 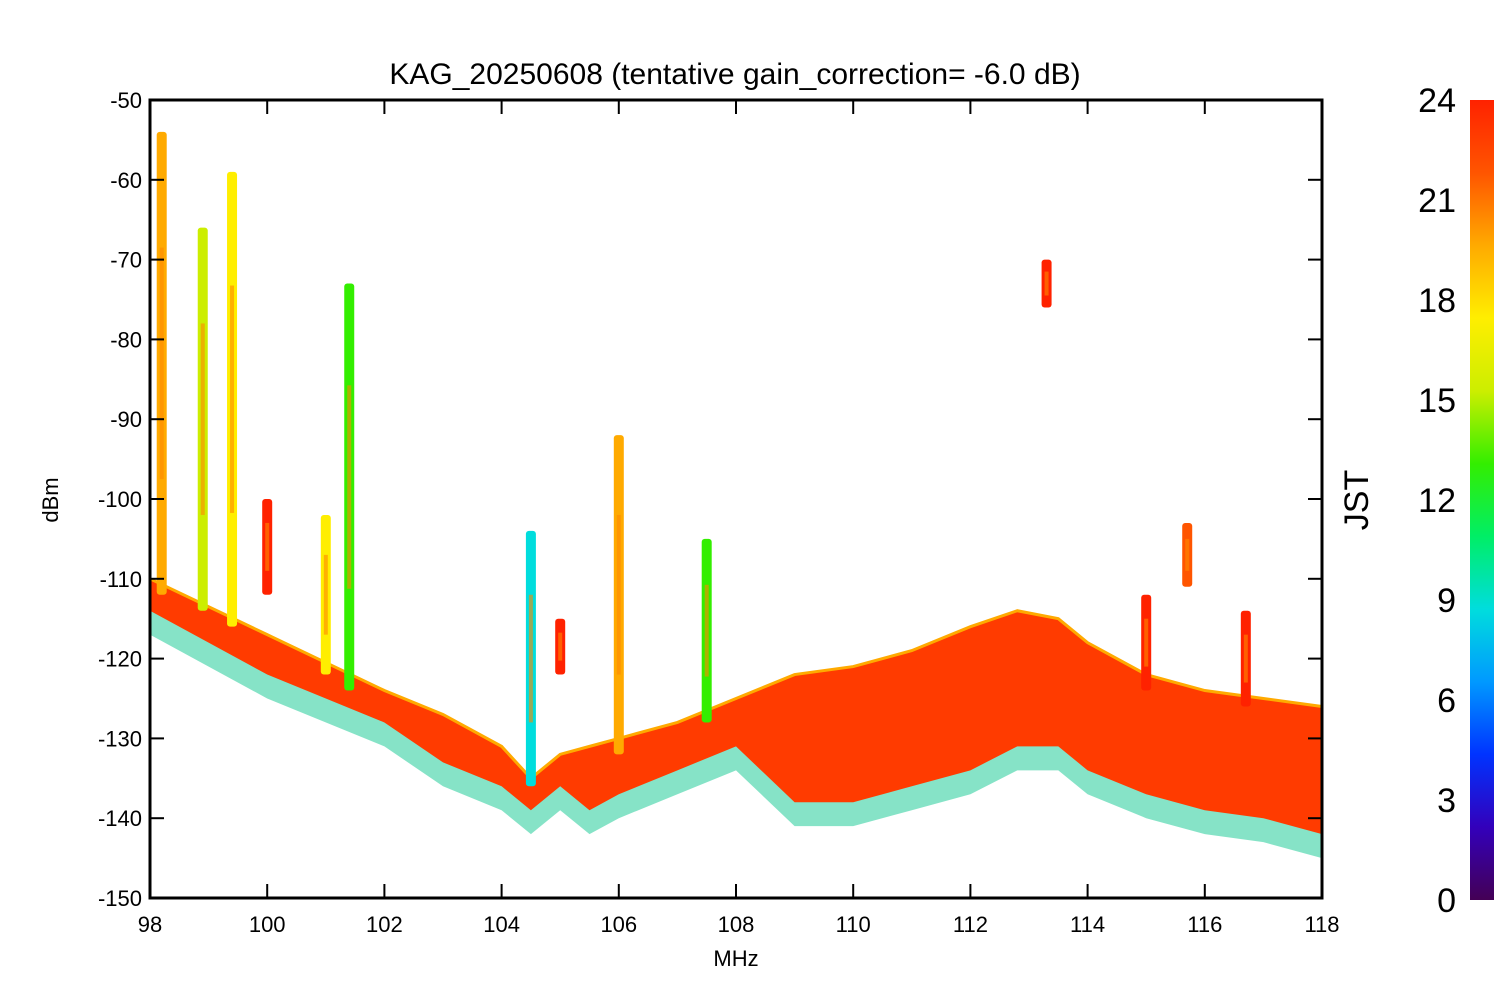 I want to click on x-tick-label: 102, so click(x=384, y=924).